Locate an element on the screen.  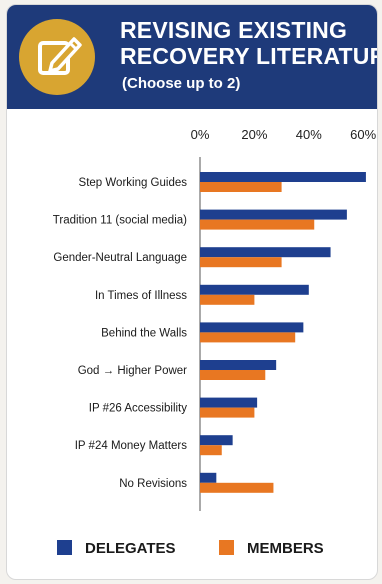
legend-delegates-label: DELEGATES is located at coordinates (130, 548).